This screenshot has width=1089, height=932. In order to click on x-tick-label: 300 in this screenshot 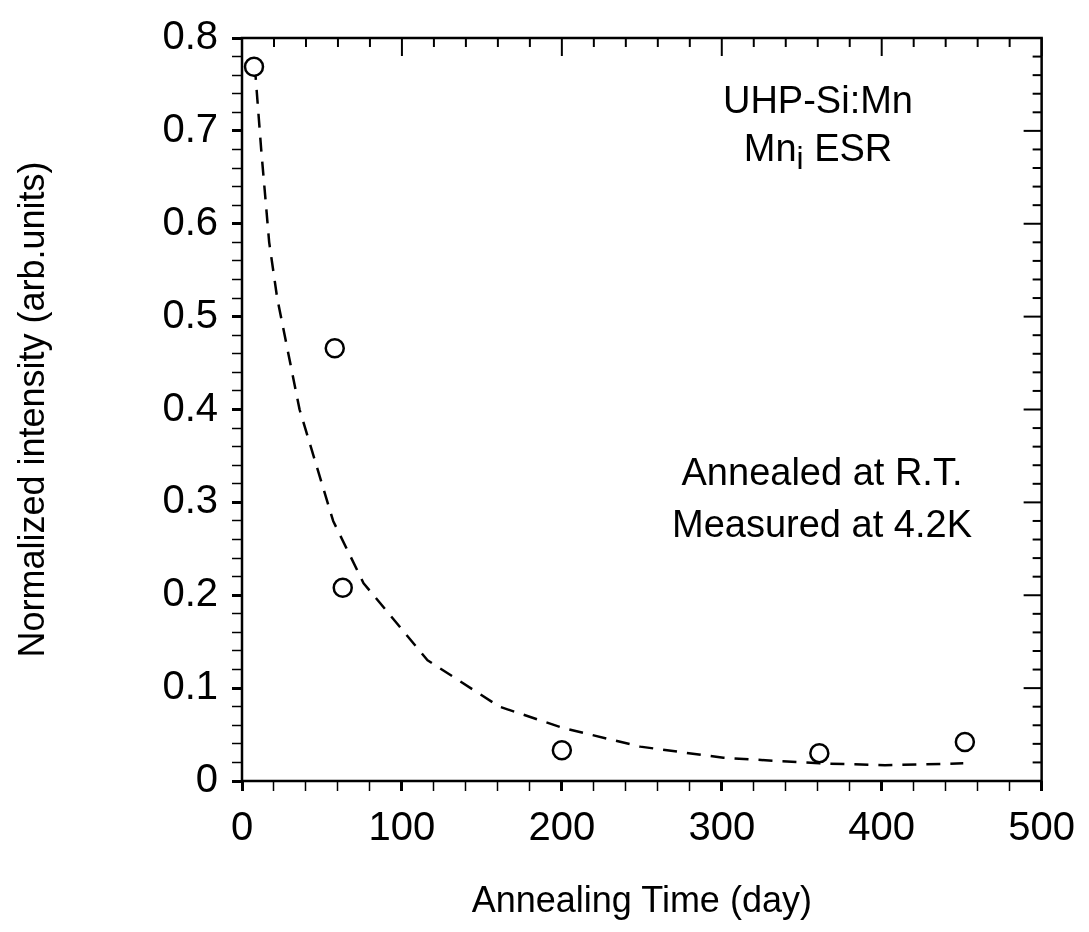, I will do `click(722, 826)`.